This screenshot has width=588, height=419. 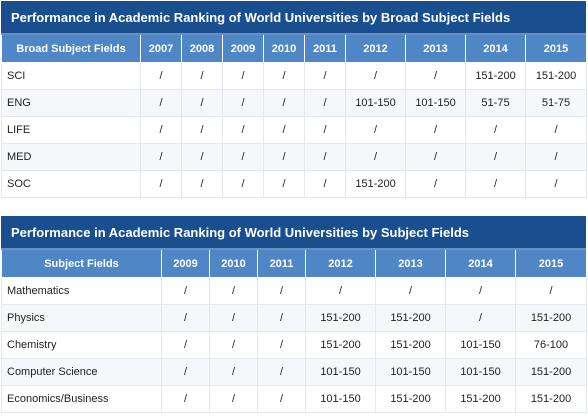 I want to click on table-row: Physics / / / 151-200 151-200 / 151-200, so click(x=294, y=318).